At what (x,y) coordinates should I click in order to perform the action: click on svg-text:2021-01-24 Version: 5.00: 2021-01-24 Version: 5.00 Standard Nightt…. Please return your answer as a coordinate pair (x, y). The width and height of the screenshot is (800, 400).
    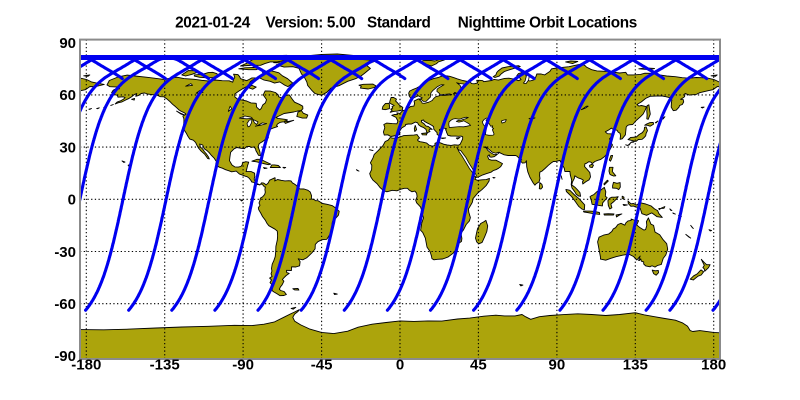
    Looking at the image, I should click on (406, 22).